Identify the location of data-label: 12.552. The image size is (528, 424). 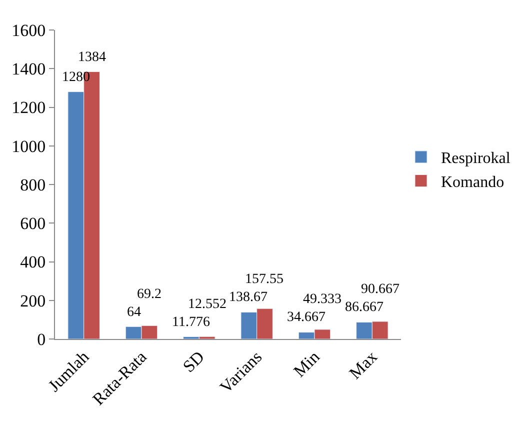
(207, 304).